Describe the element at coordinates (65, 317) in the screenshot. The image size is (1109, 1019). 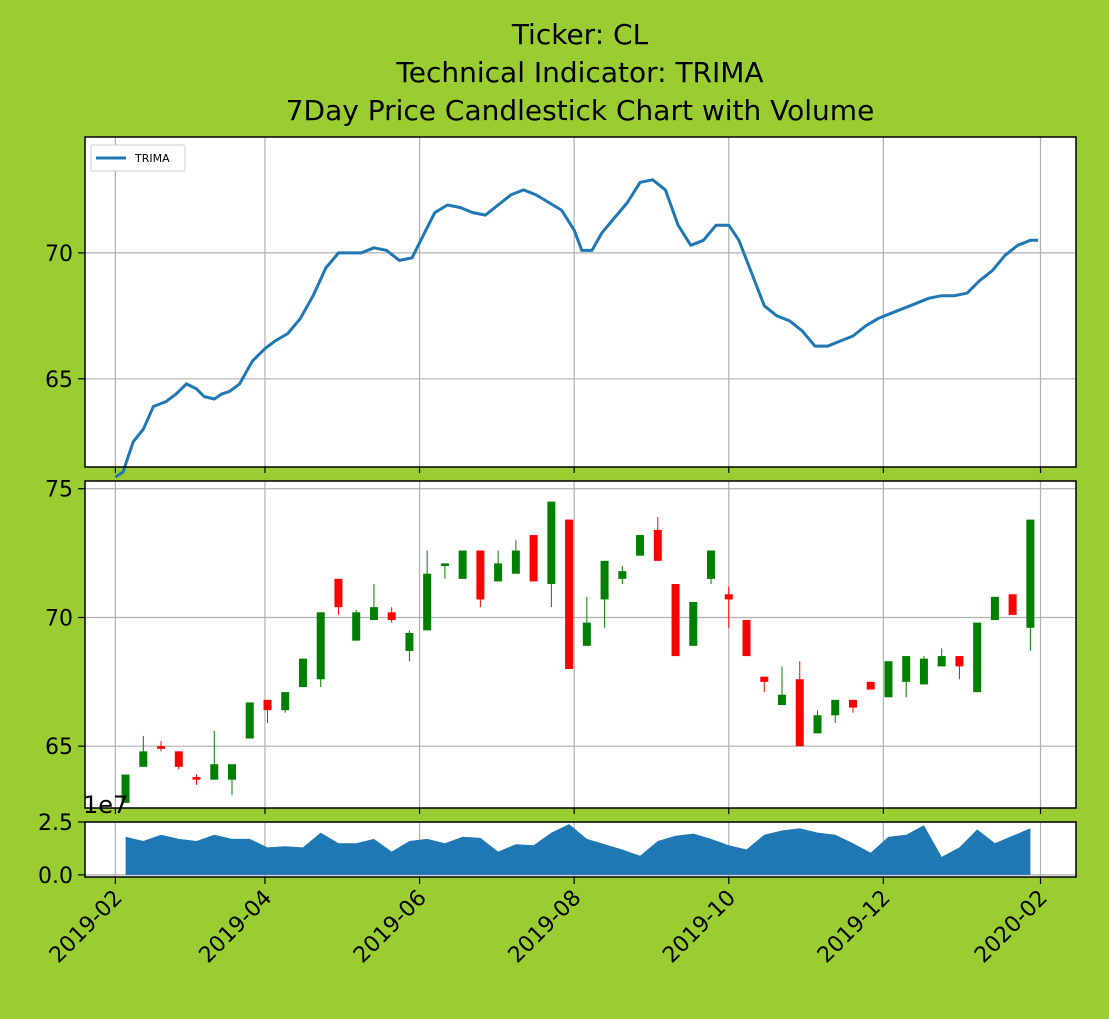
I see `trima-y-axis: 65 70` at that location.